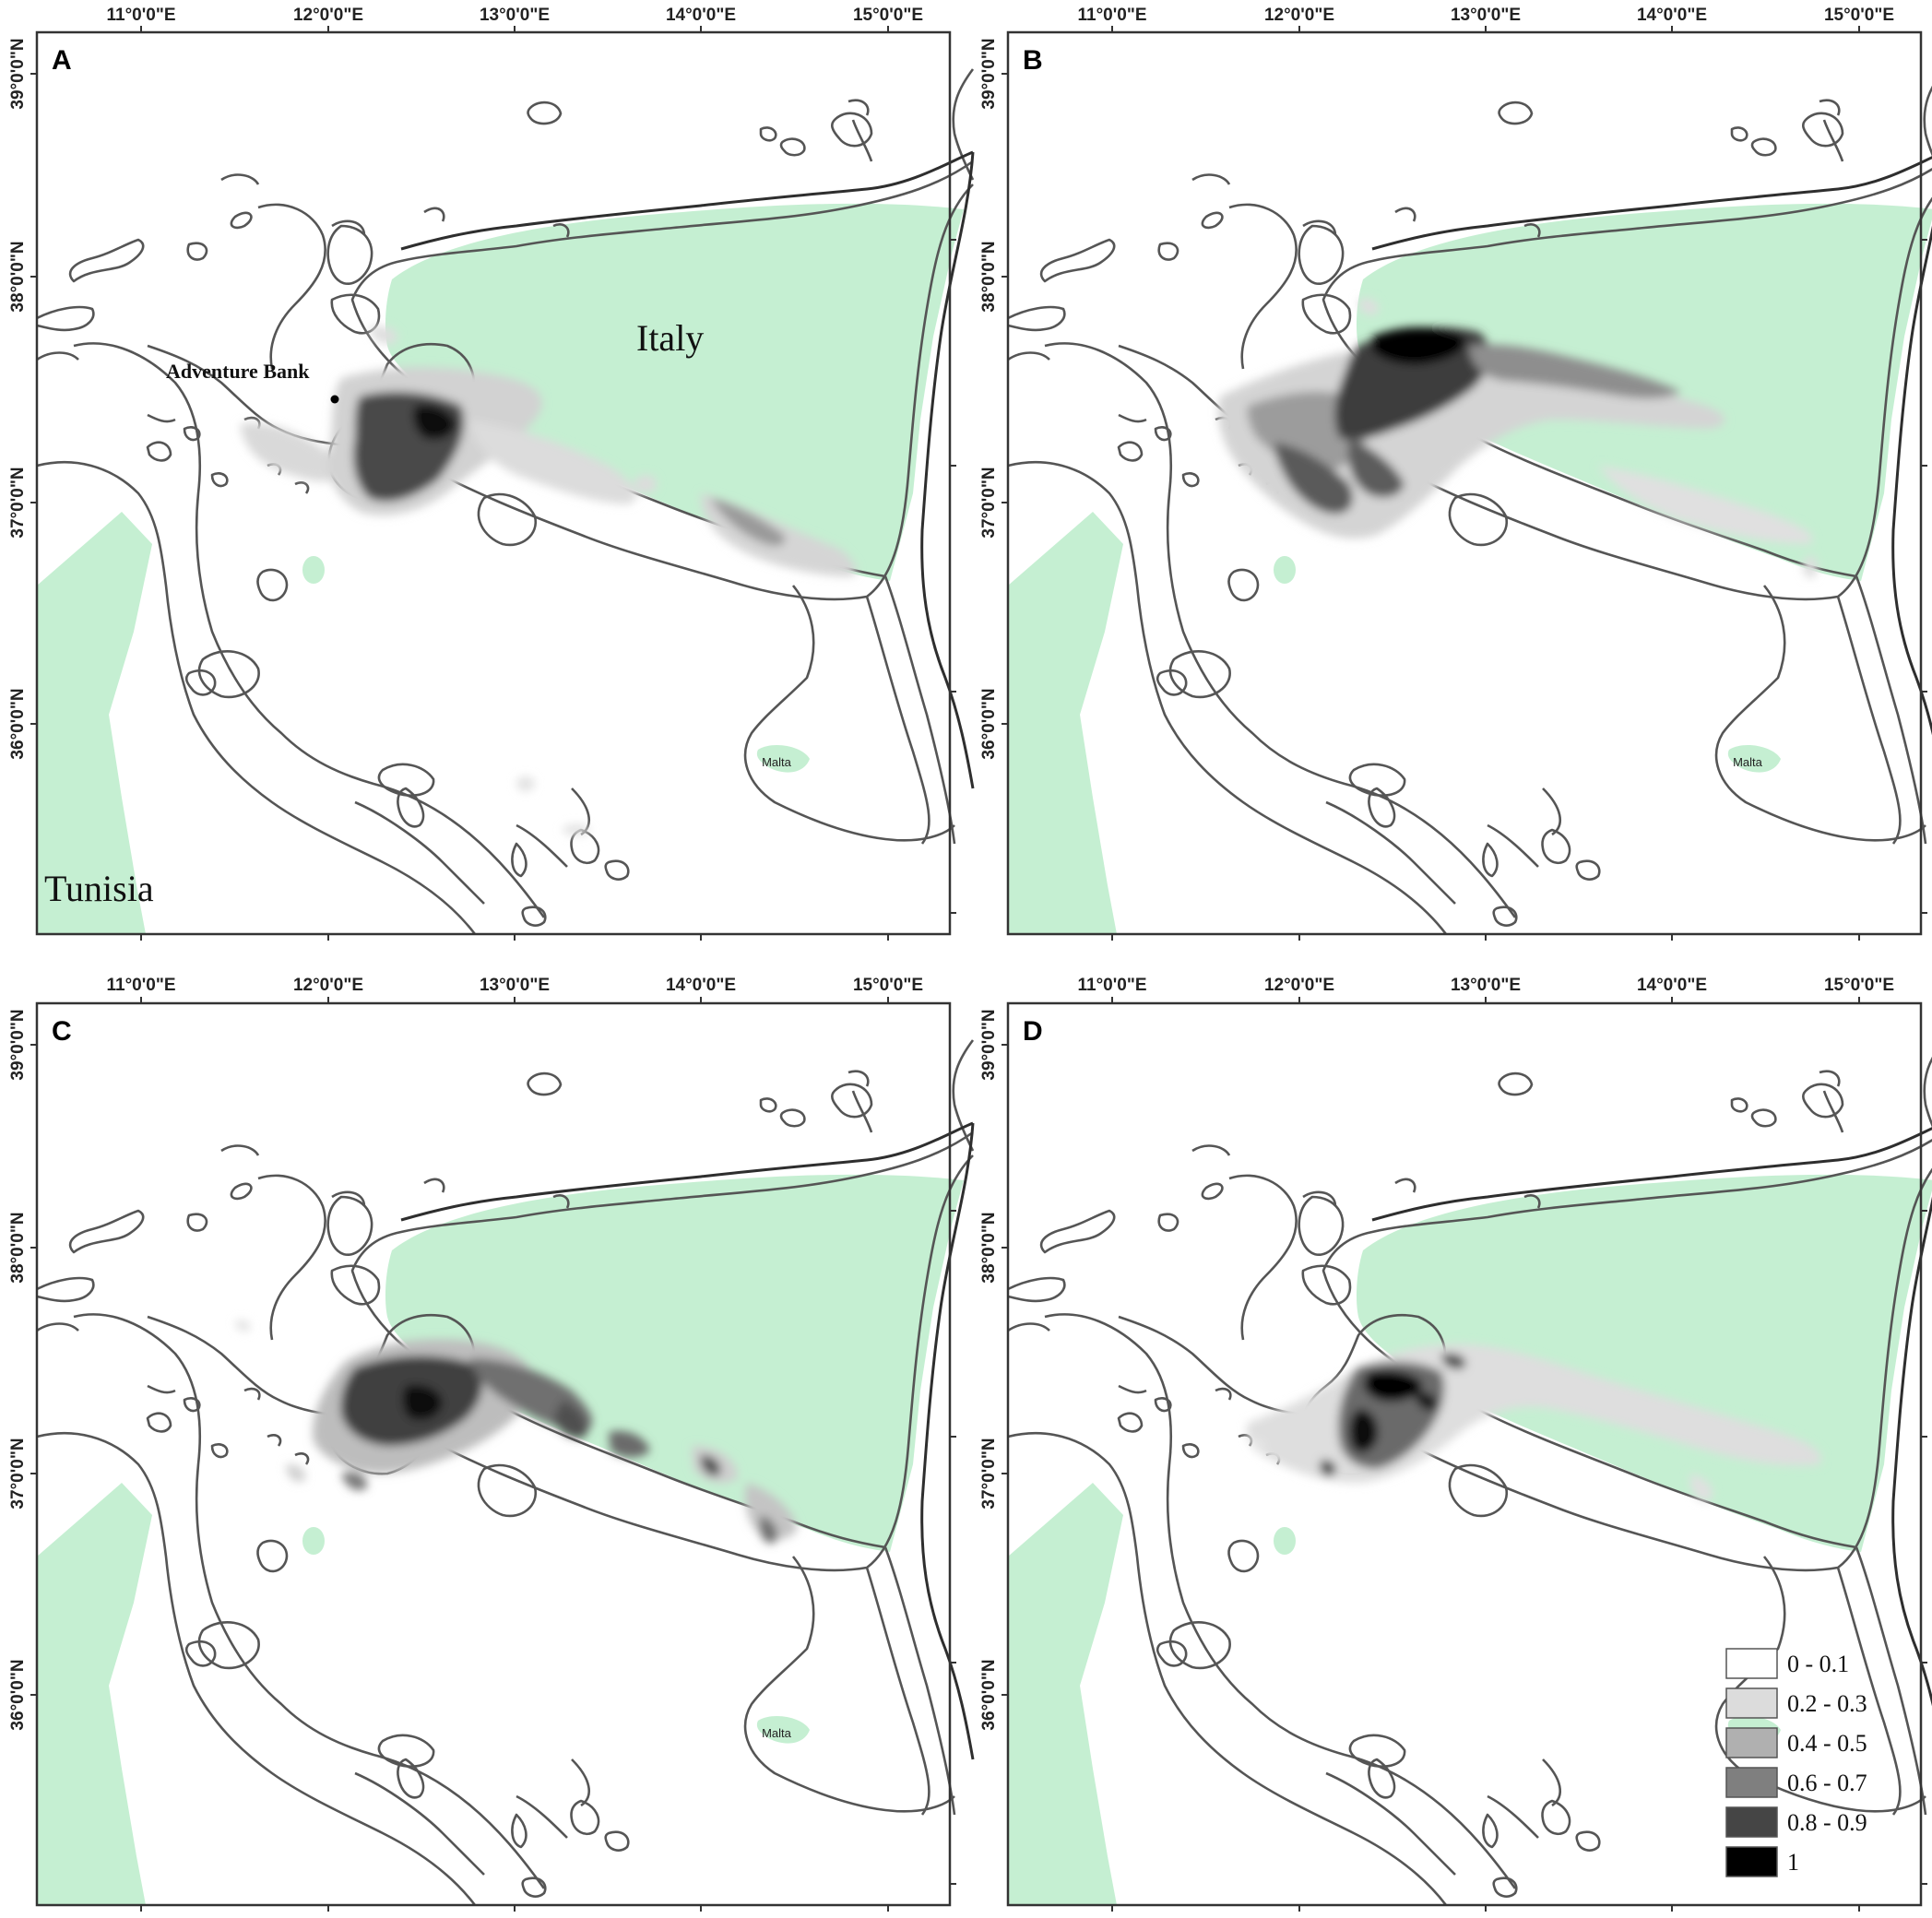 The width and height of the screenshot is (1932, 1918). Describe the element at coordinates (1518, 438) in the screenshot. I see `probability-shading-b` at that location.